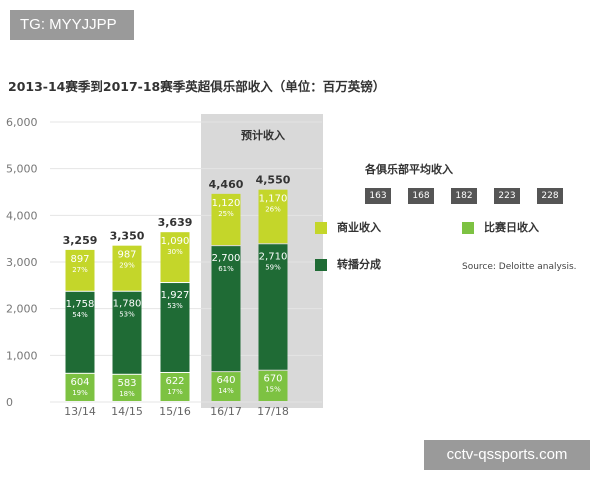 The width and height of the screenshot is (600, 480). I want to click on legend-item-broadcast: 转播分成, so click(348, 265).